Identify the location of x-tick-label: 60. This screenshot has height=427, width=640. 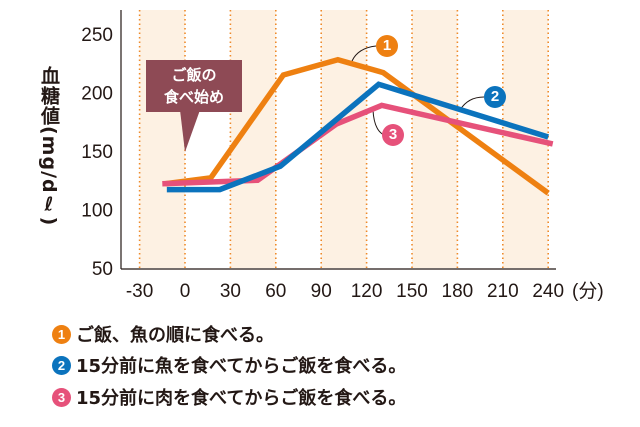
(275, 291).